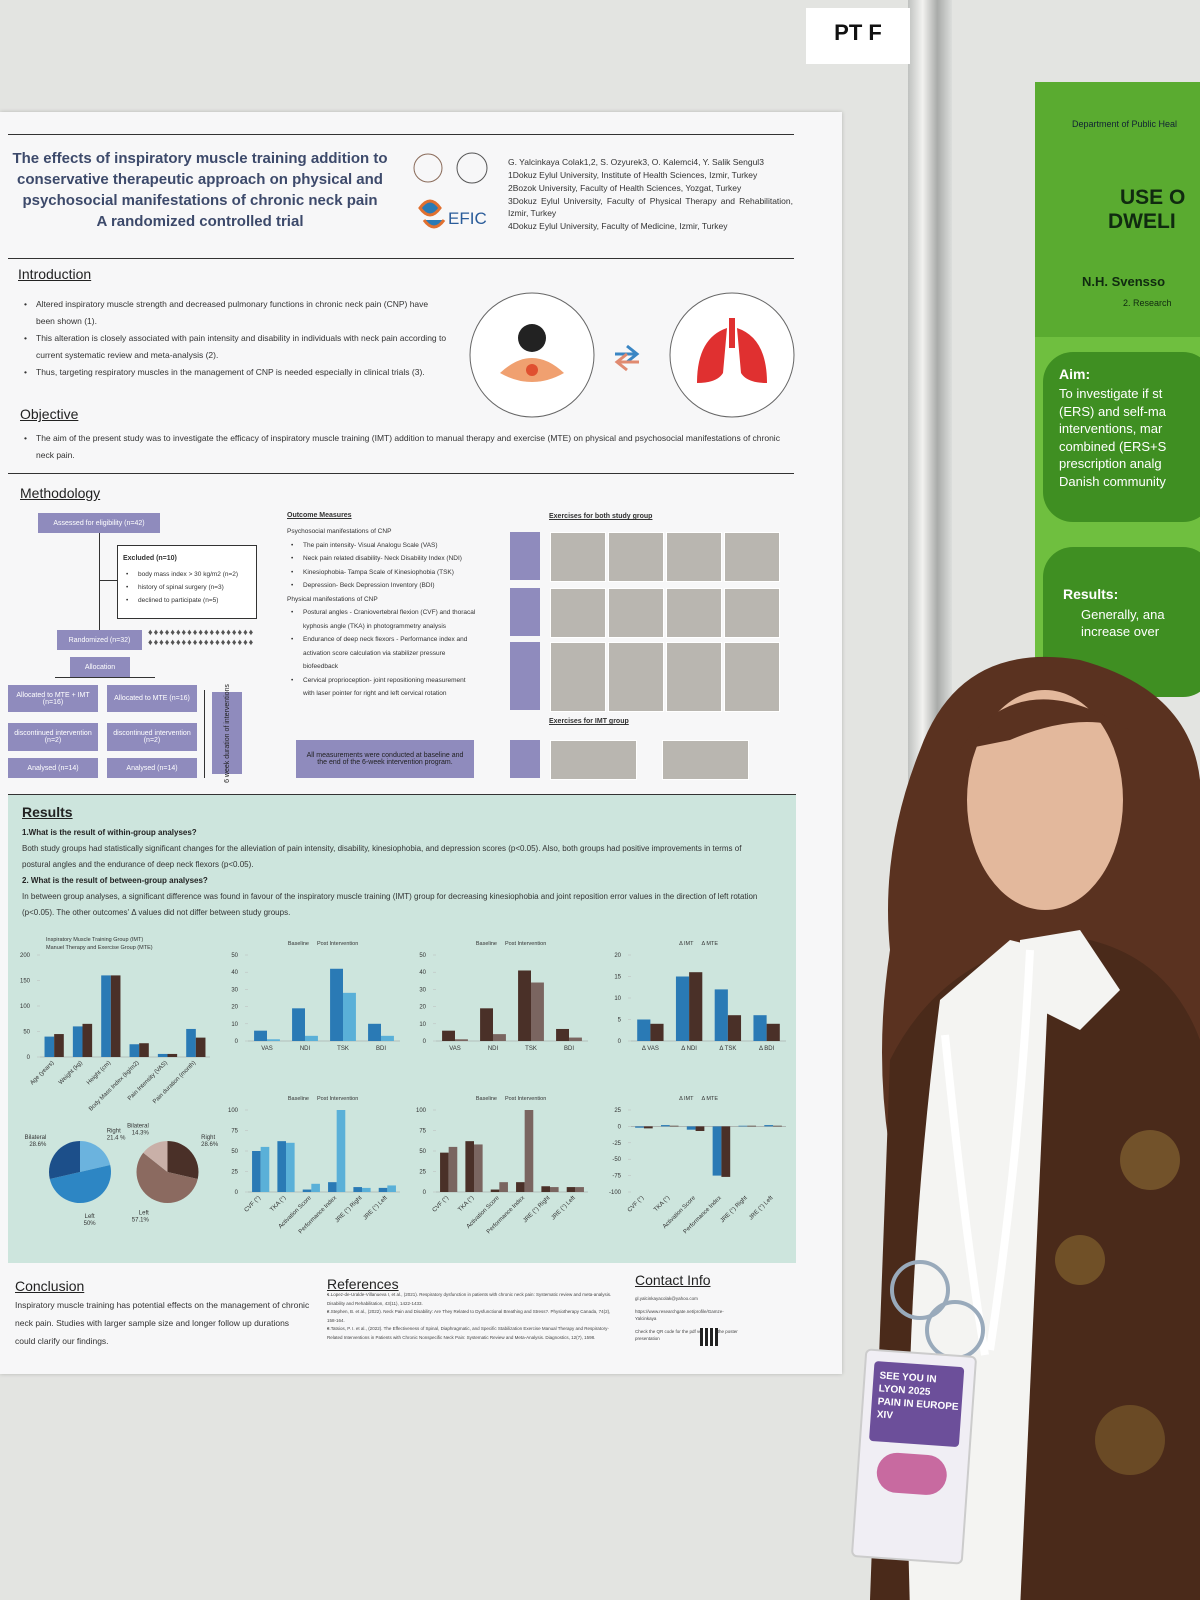 This screenshot has width=1200, height=1600. I want to click on title-line: A randomized controlled trial, so click(200, 221).